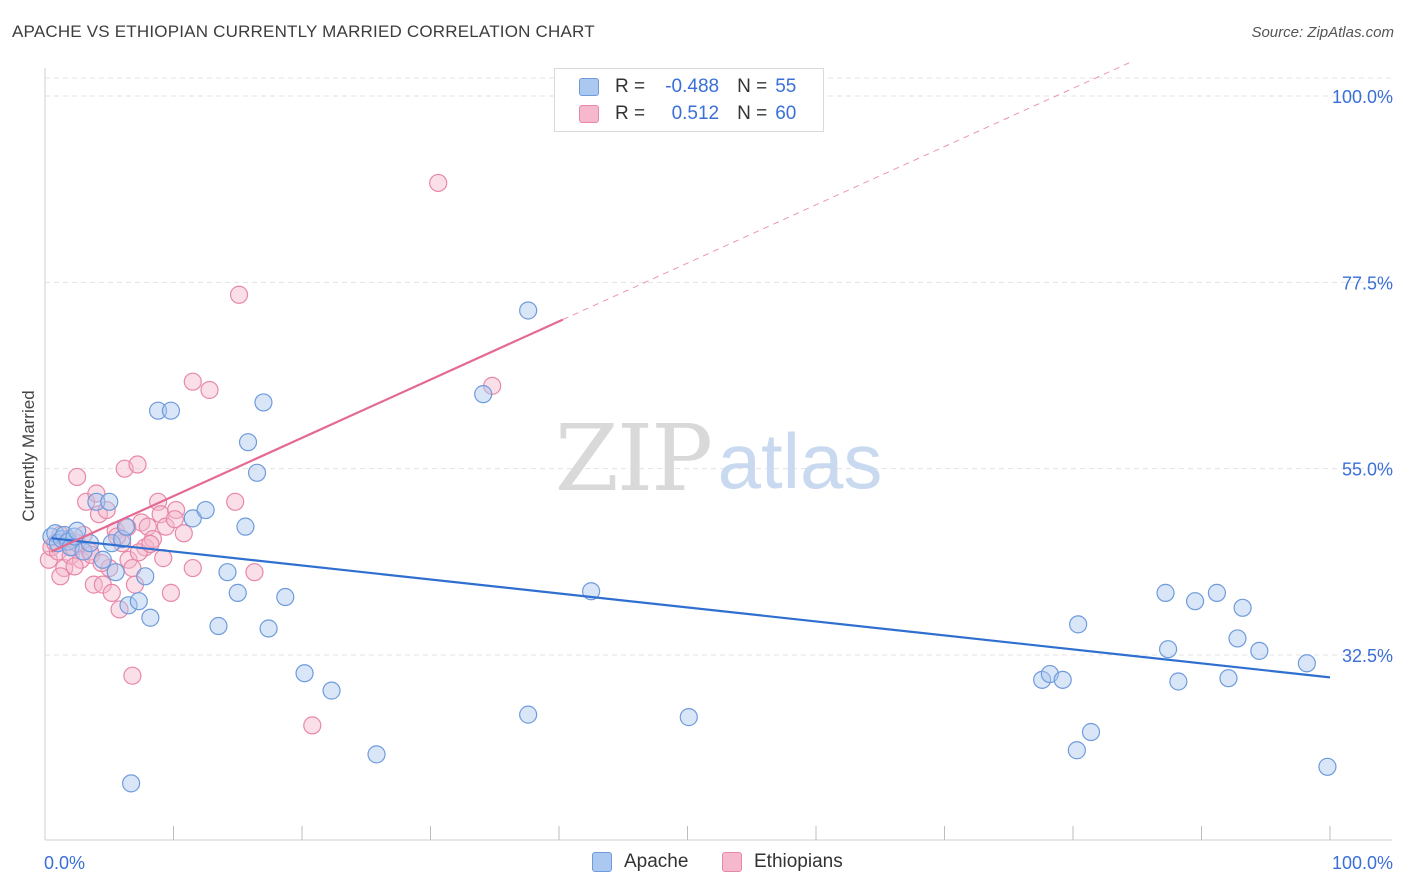 The image size is (1406, 892). I want to click on ethiopian-legend-swatch, so click(732, 862).